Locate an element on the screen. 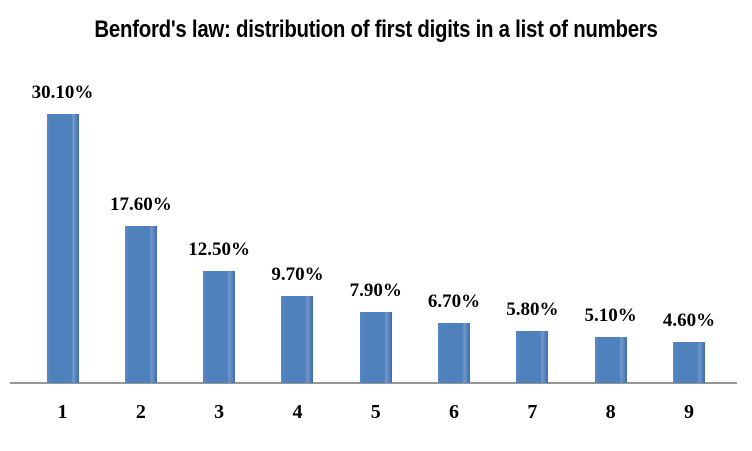 The image size is (752, 451). x-axis-tick-label: 1 is located at coordinates (62, 412).